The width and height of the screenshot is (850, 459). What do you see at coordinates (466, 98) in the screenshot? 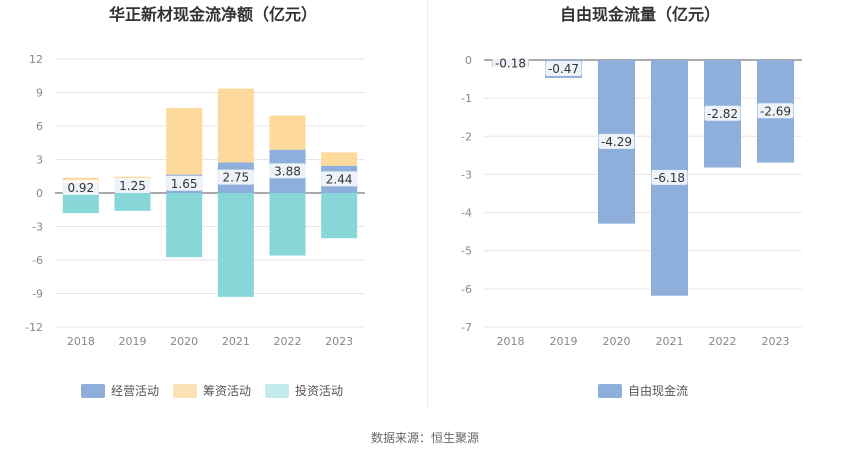
I see `y-tick-label: -1` at bounding box center [466, 98].